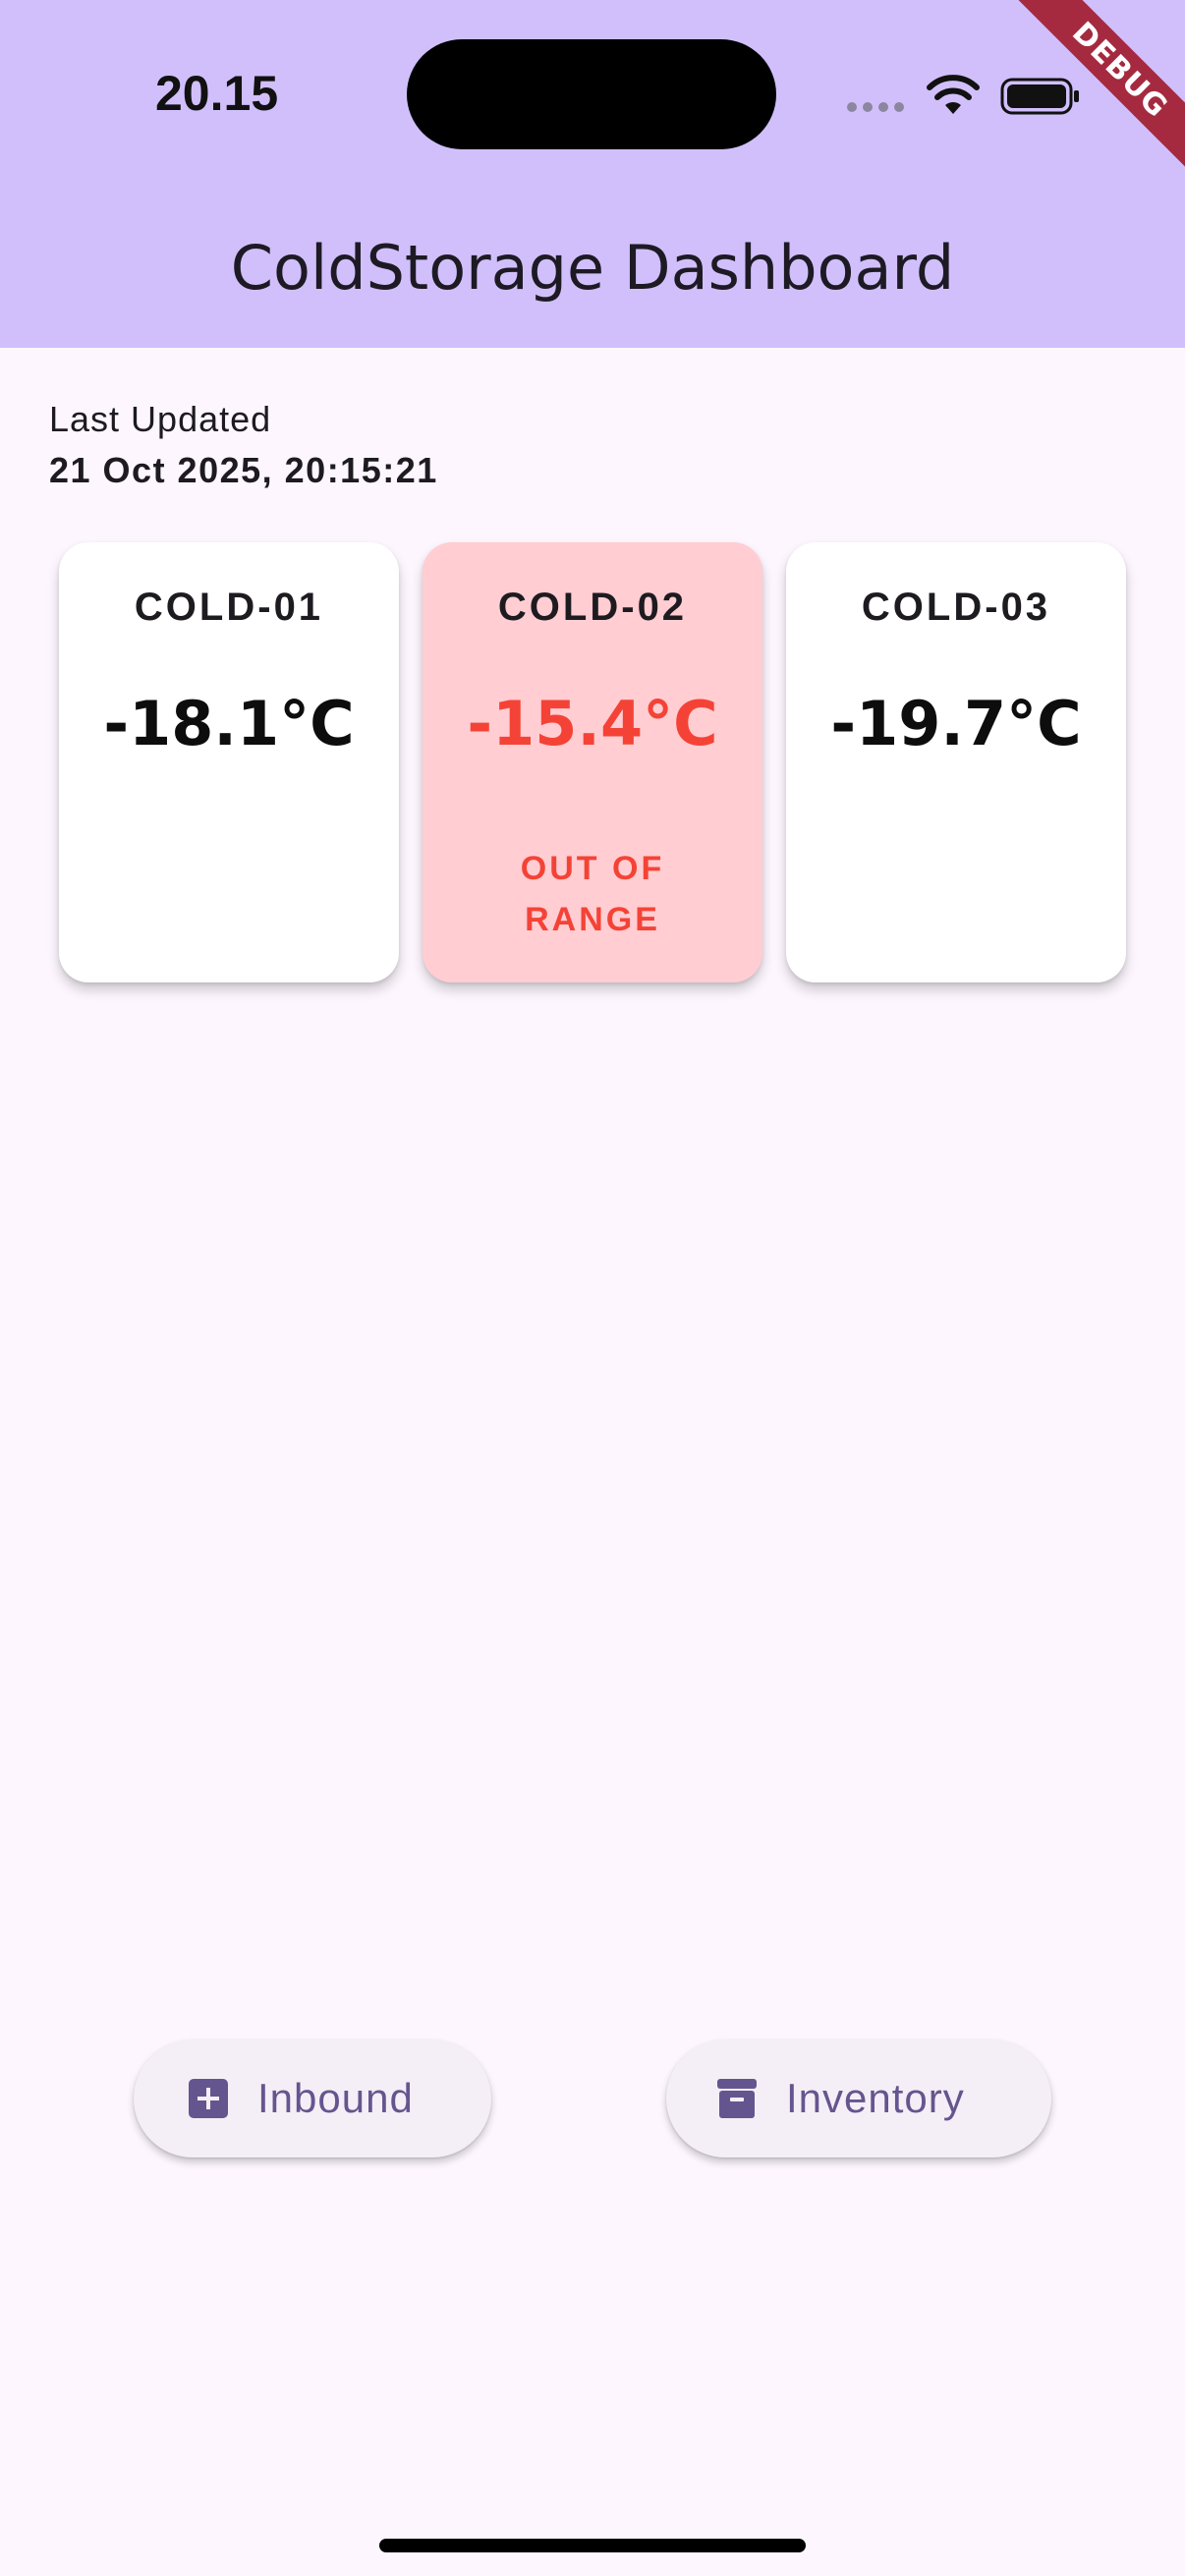 Image resolution: width=1185 pixels, height=2576 pixels. I want to click on add-box-icon, so click(209, 2098).